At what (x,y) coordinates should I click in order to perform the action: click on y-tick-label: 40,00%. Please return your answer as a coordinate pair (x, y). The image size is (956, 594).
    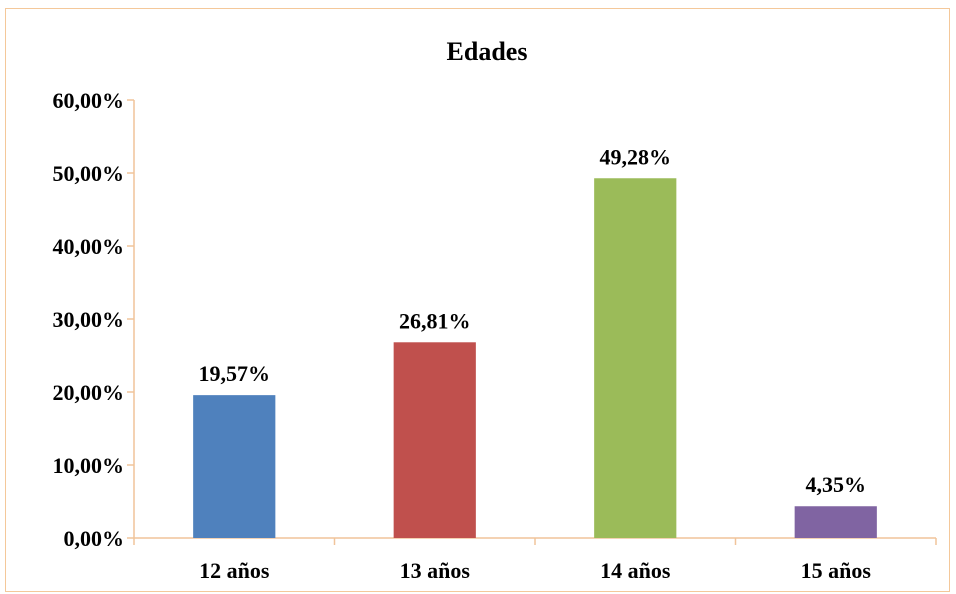
    Looking at the image, I should click on (89, 246).